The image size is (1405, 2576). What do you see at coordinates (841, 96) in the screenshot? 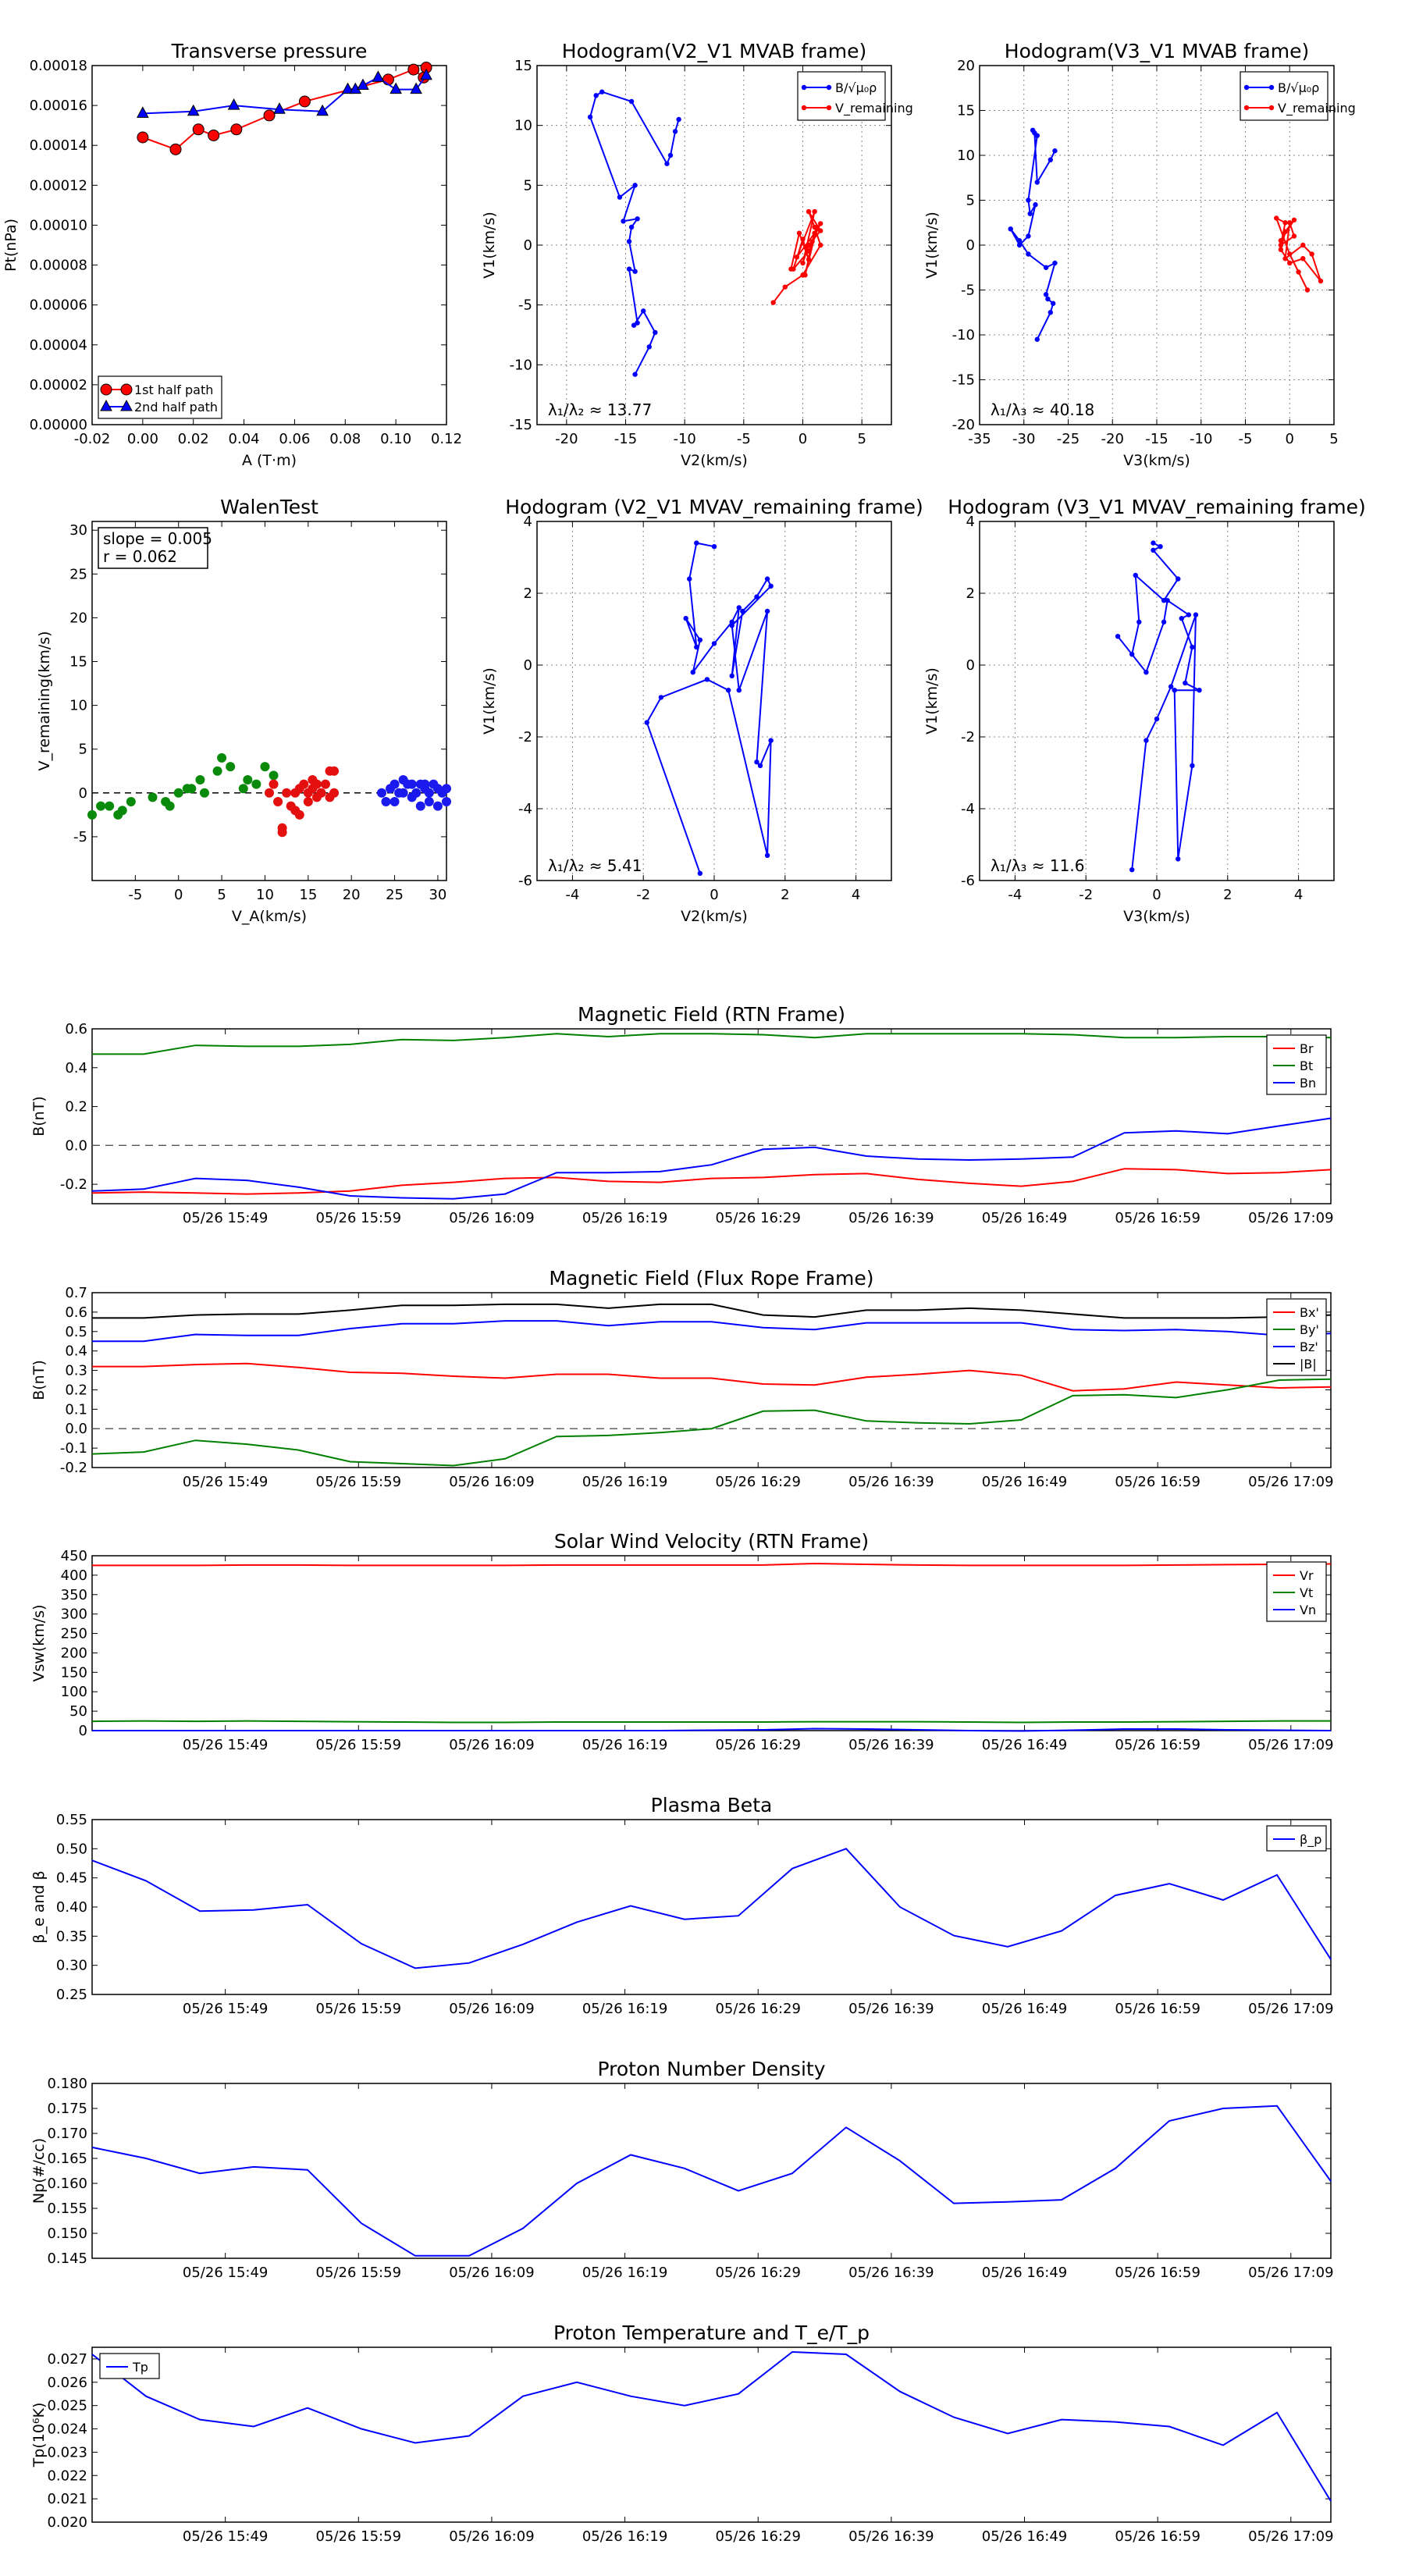
I see `legend-box` at bounding box center [841, 96].